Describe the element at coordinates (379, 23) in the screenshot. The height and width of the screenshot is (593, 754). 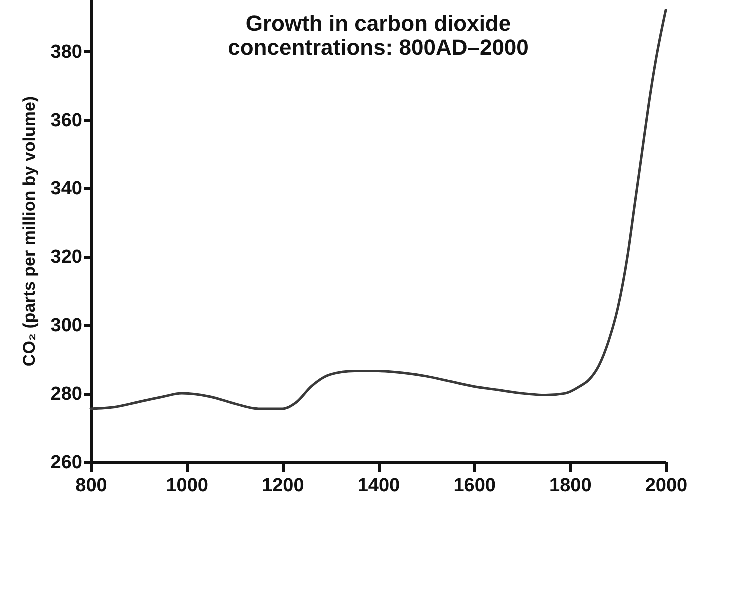
I see `text: Growth in carbon dioxide` at that location.